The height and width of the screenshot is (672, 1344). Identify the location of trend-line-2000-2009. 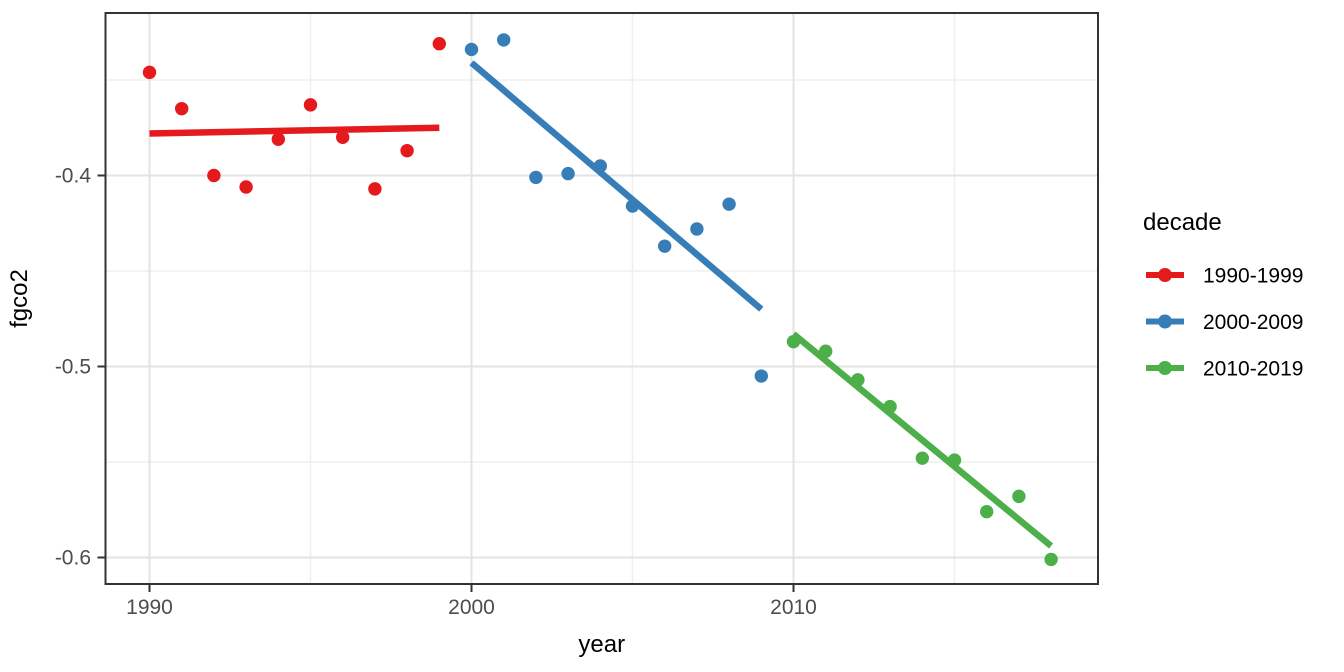
(616, 186).